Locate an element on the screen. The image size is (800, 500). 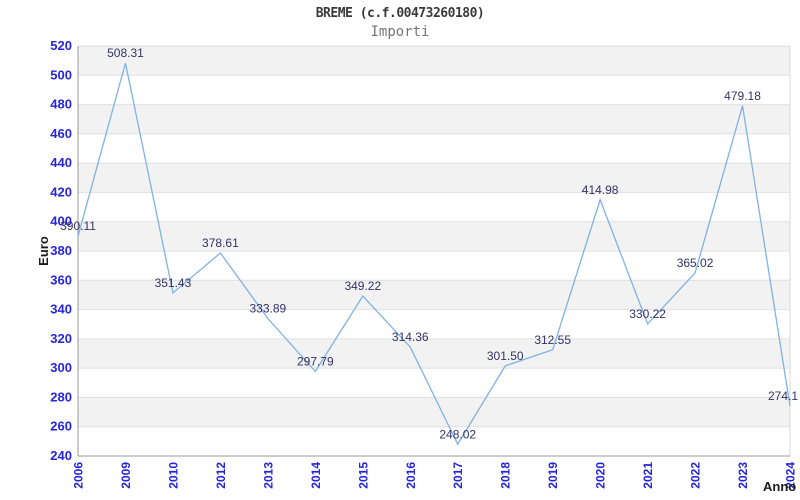
data-point-label: 365.02 is located at coordinates (695, 263).